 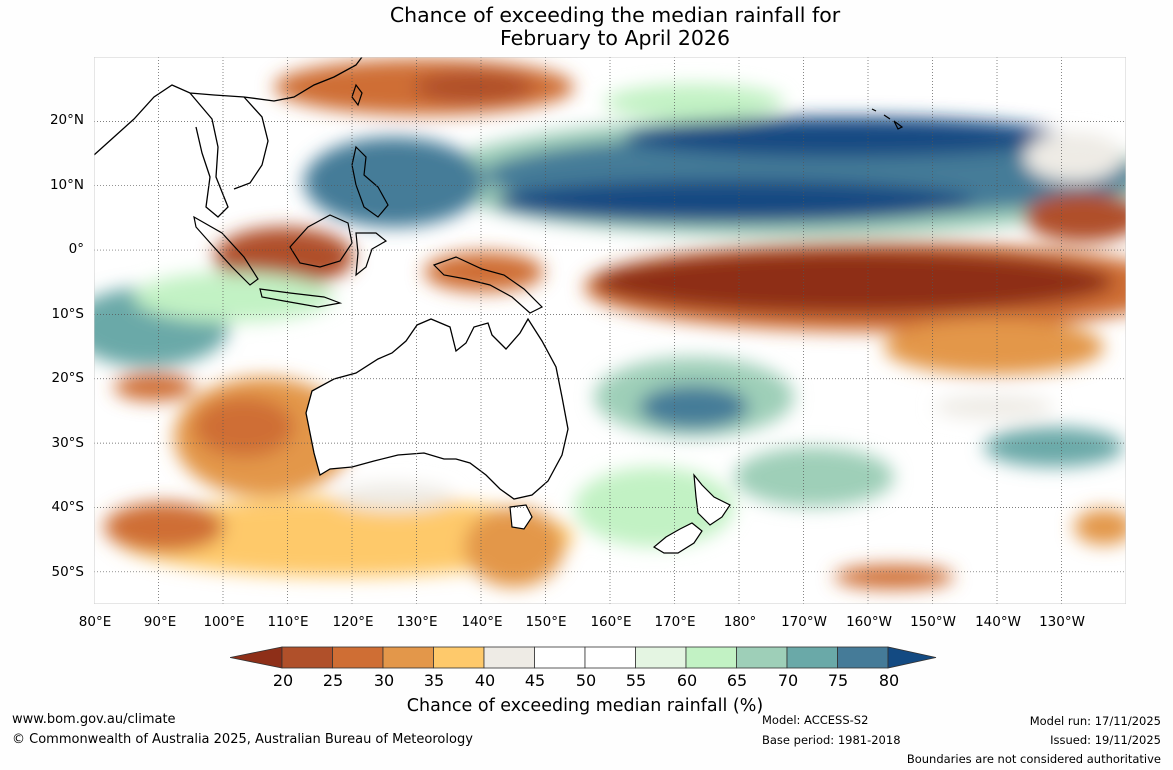 I want to click on title-line-2: February to April 2026, so click(x=615, y=38).